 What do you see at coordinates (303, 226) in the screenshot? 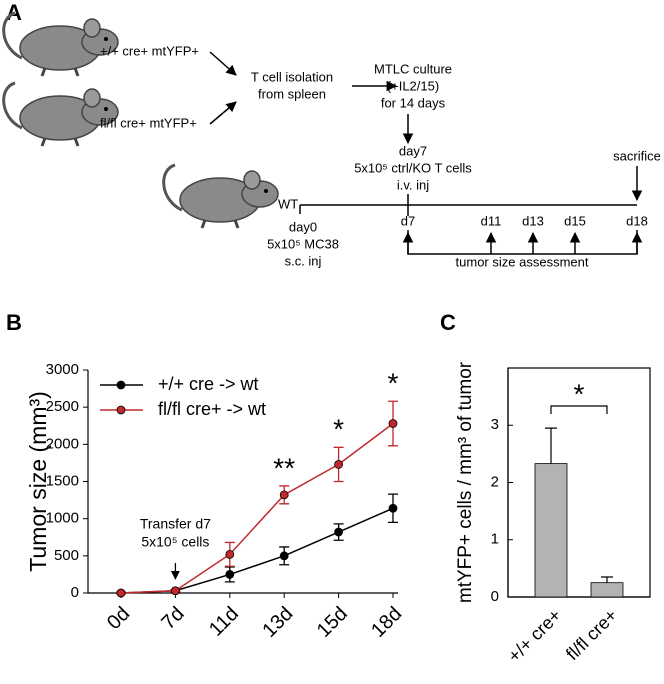
I see `step-text: day0` at bounding box center [303, 226].